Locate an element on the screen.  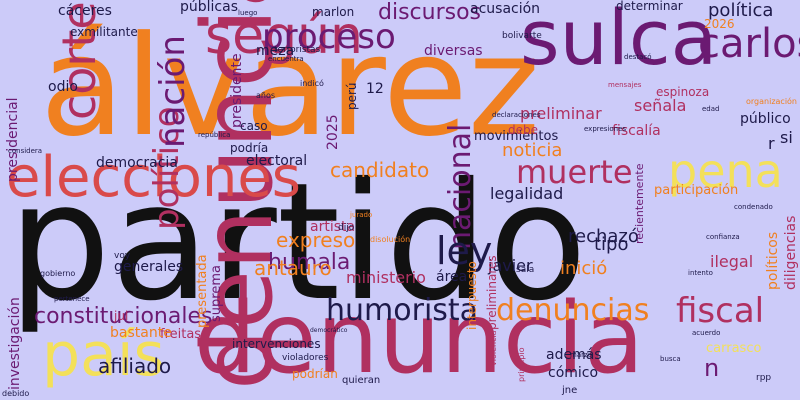
cloud-word: preliminares is located at coordinates (492, 292).